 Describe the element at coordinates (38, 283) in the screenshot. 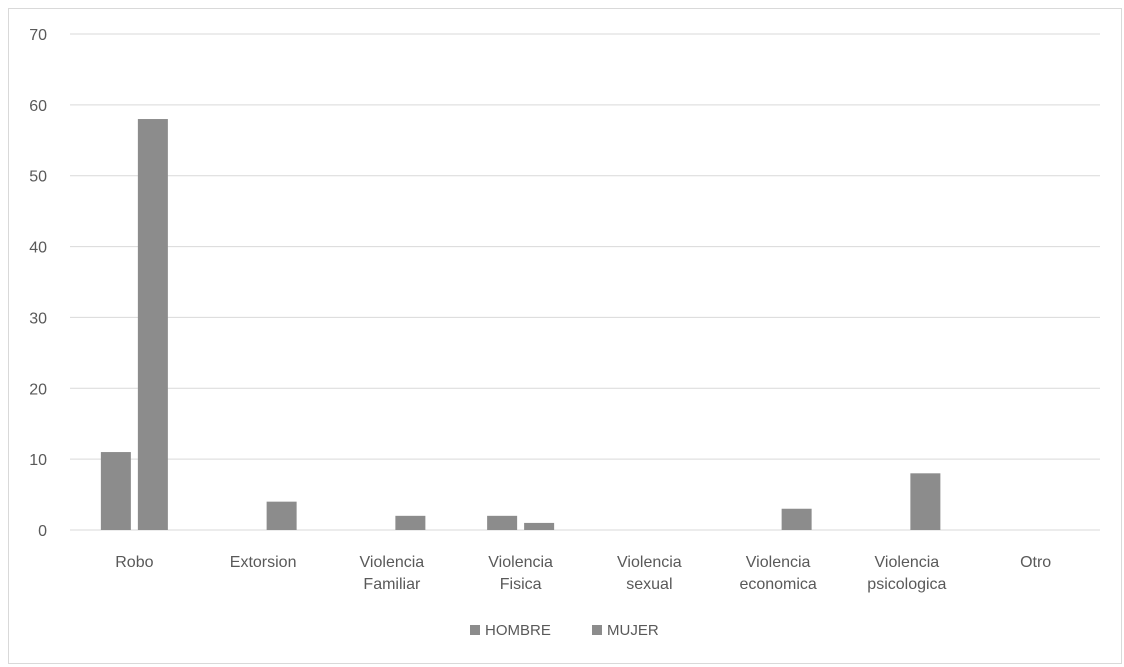

I see `y-axis-tick-labels: 0 10 20 30 40 50 60 70` at that location.